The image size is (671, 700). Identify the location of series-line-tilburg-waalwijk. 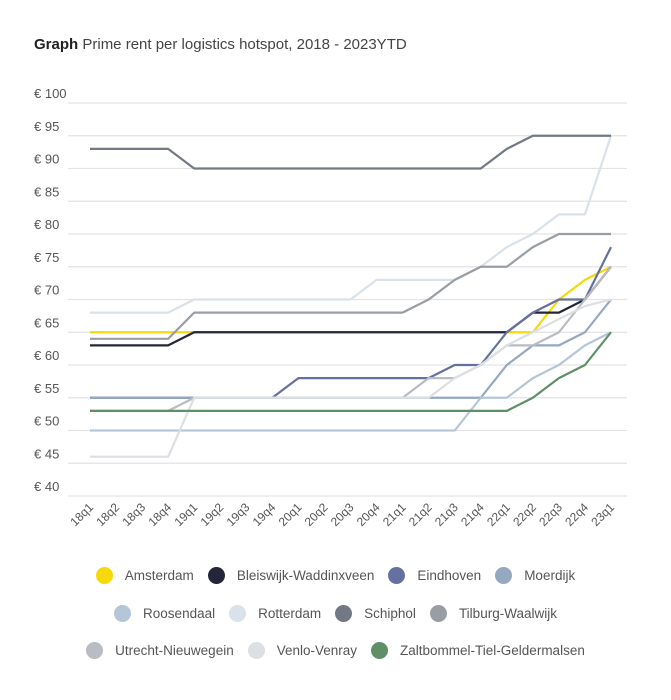
(350, 286).